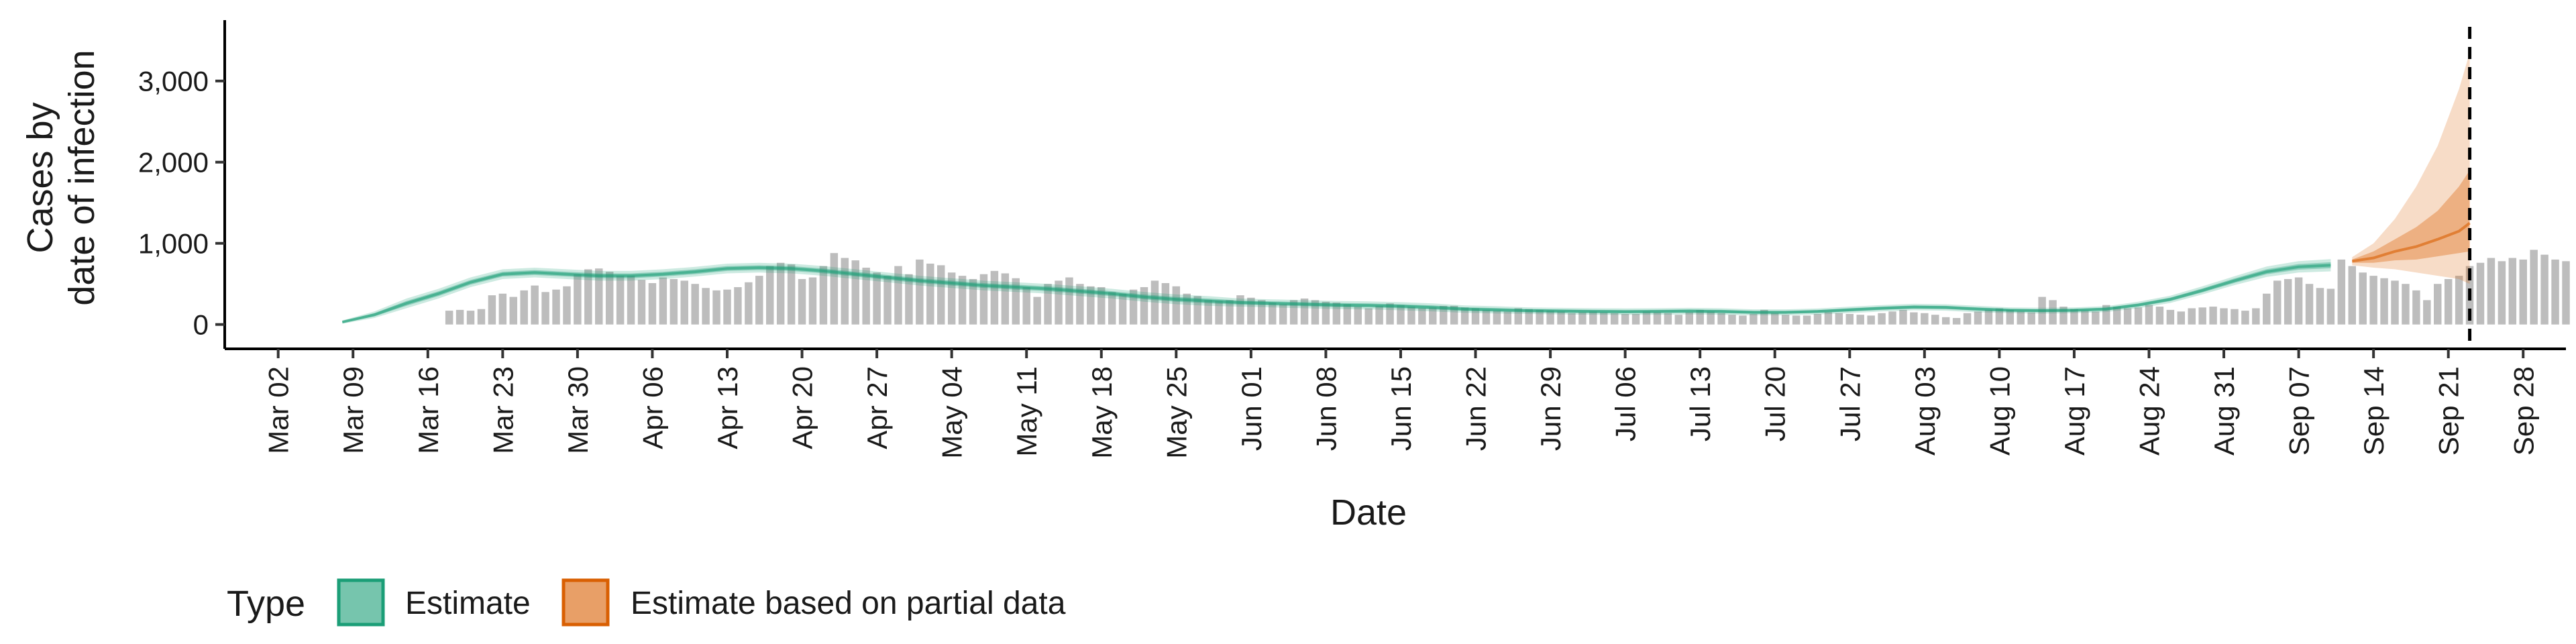  What do you see at coordinates (82, 177) in the screenshot?
I see `y-axis-label-line: date of infection` at bounding box center [82, 177].